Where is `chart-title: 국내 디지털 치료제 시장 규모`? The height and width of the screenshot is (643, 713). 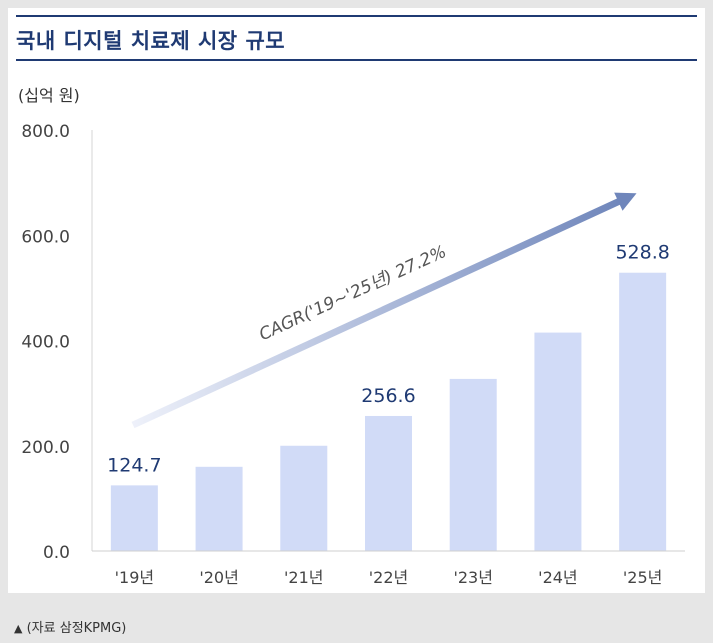
chart-title: 국내 디지털 치료제 시장 규모 is located at coordinates (151, 41).